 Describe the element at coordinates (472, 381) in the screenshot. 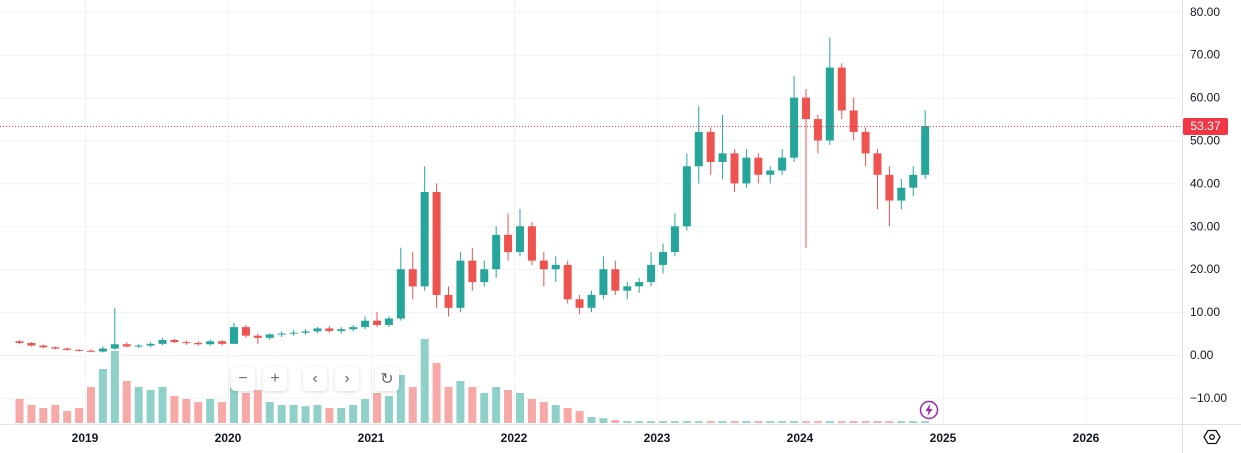

I see `volume-bars` at that location.